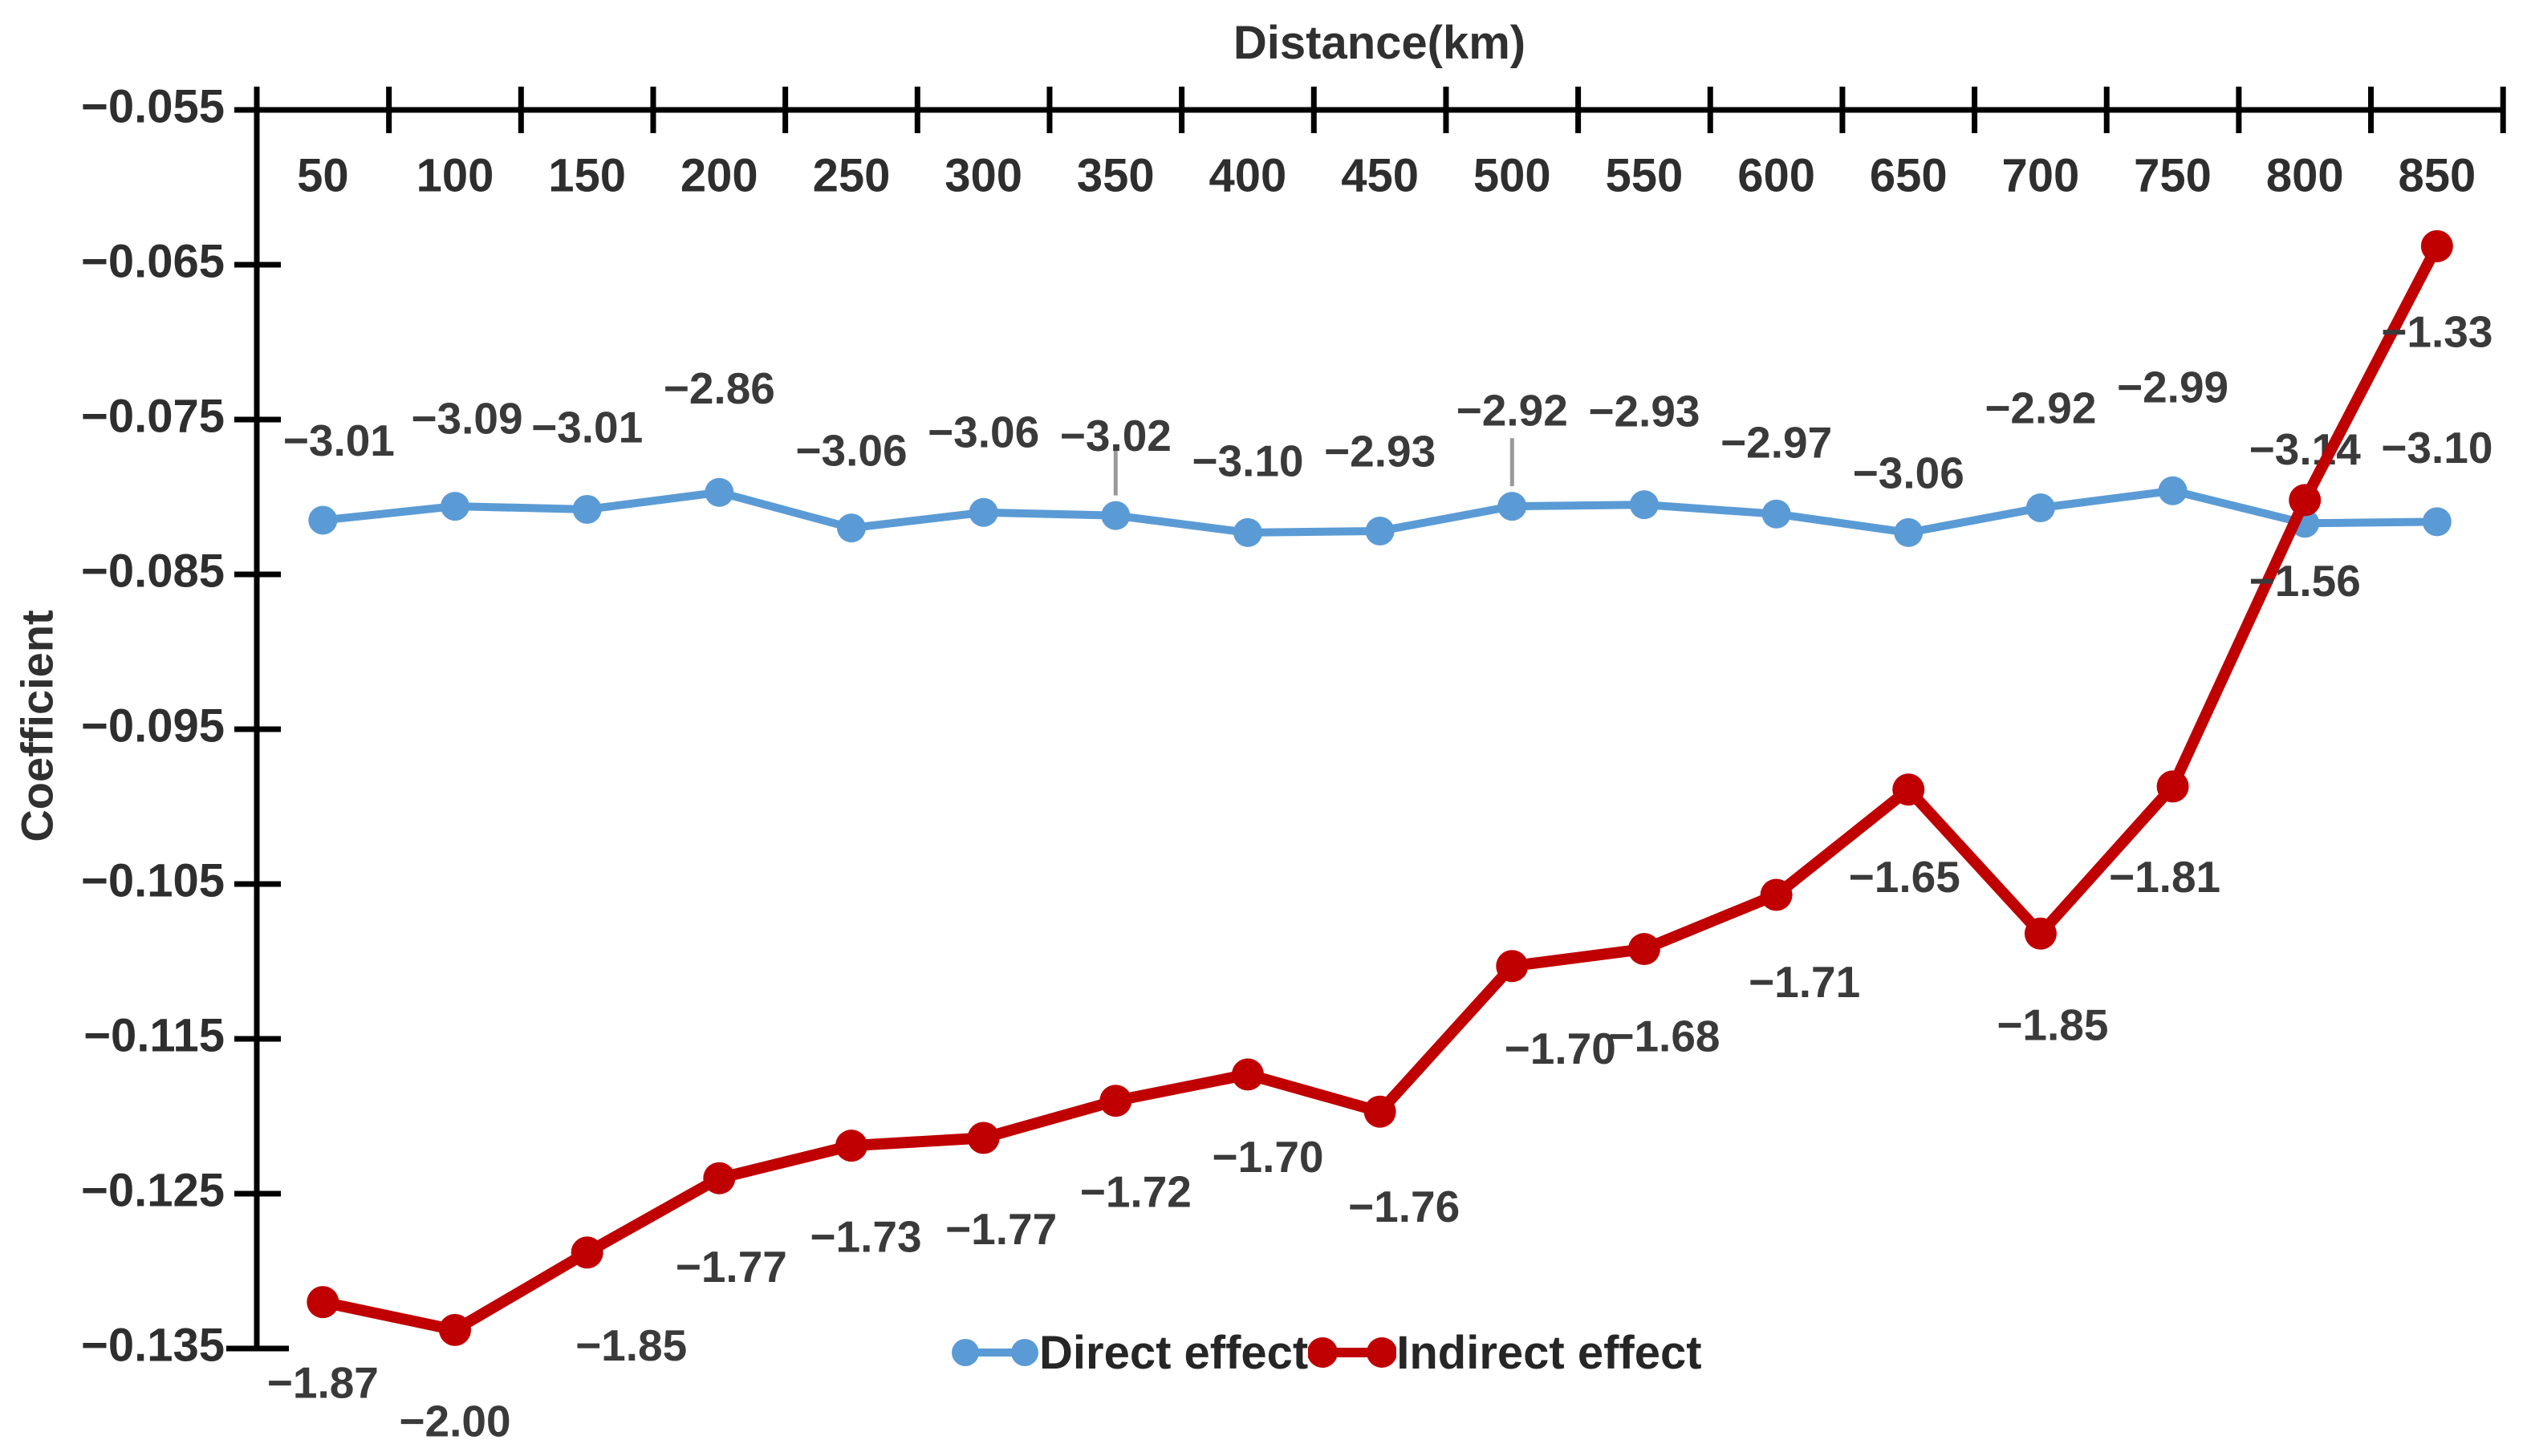  Describe the element at coordinates (1116, 175) in the screenshot. I see `x-axis-tick-label: 350` at that location.